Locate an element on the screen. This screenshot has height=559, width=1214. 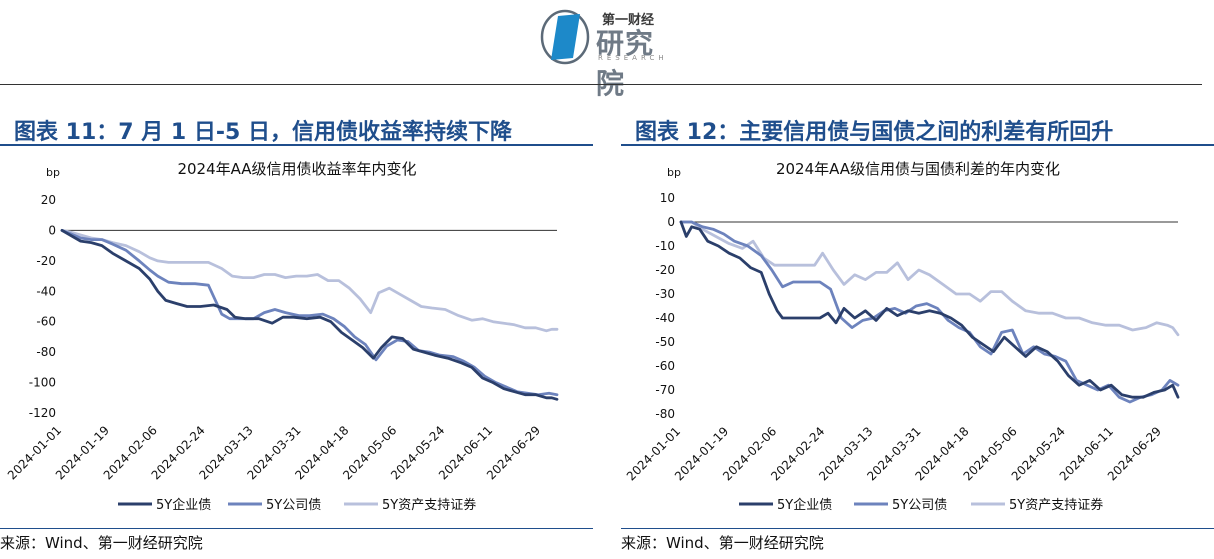
header-divider is located at coordinates (601, 84).